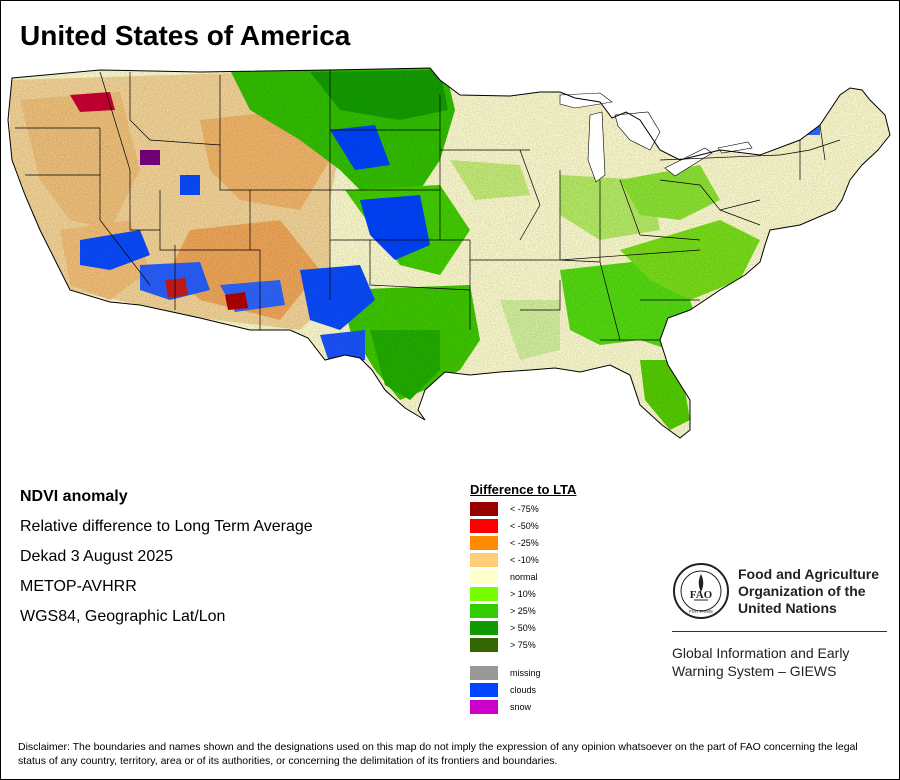 Image resolution: width=900 pixels, height=780 pixels. What do you see at coordinates (74, 496) in the screenshot?
I see `product-name: NDVI anomaly` at bounding box center [74, 496].